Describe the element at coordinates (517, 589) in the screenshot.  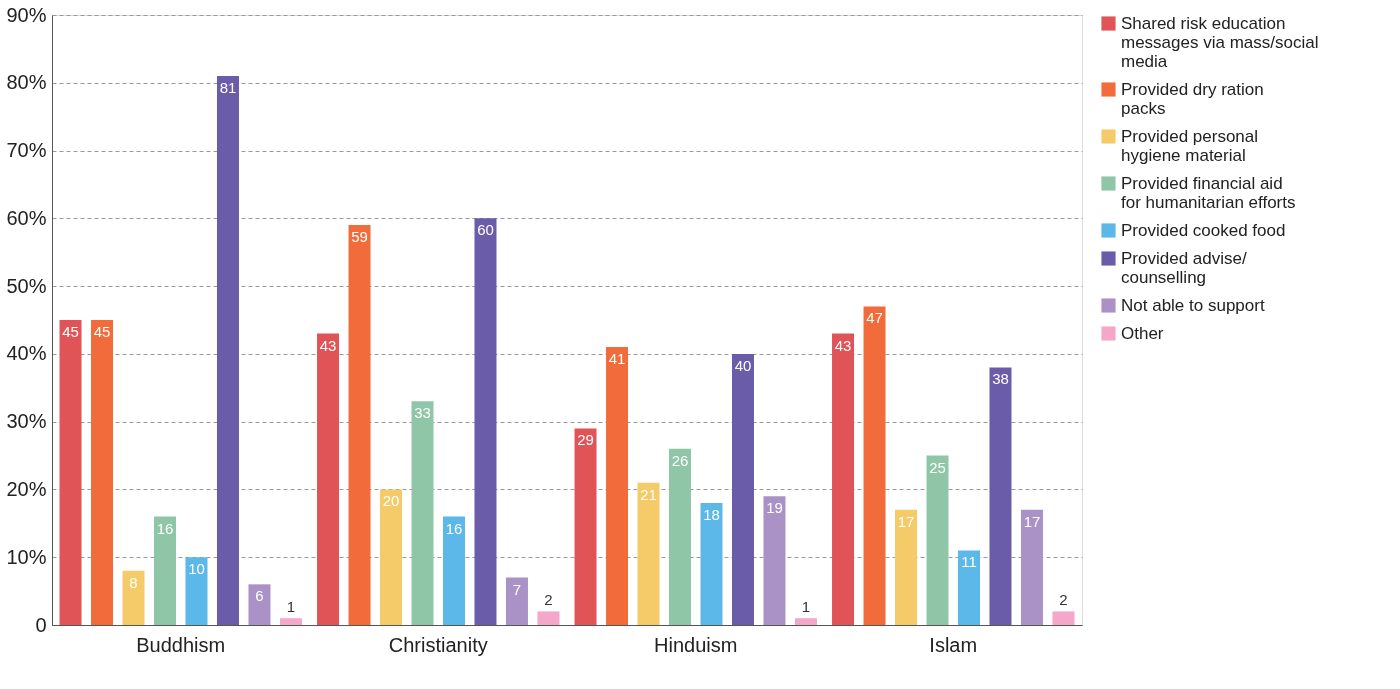
I see `data-label: 7` at that location.